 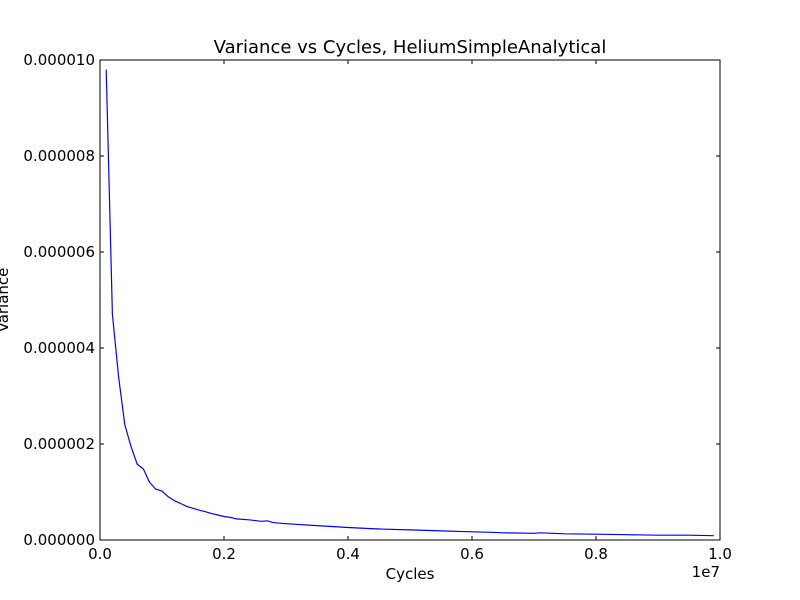 What do you see at coordinates (224, 554) in the screenshot?
I see `x-tick-label: 0.2` at bounding box center [224, 554].